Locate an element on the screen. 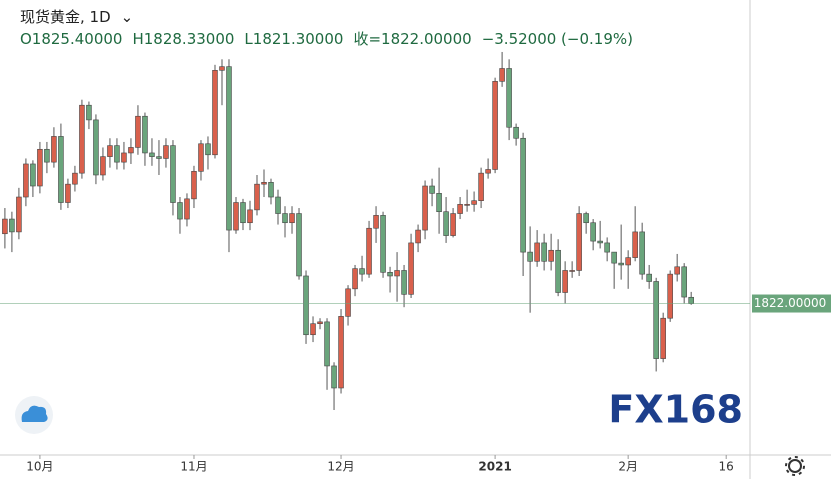 Image resolution: width=831 pixels, height=479 pixels. x-tick-label: 16 is located at coordinates (726, 467).